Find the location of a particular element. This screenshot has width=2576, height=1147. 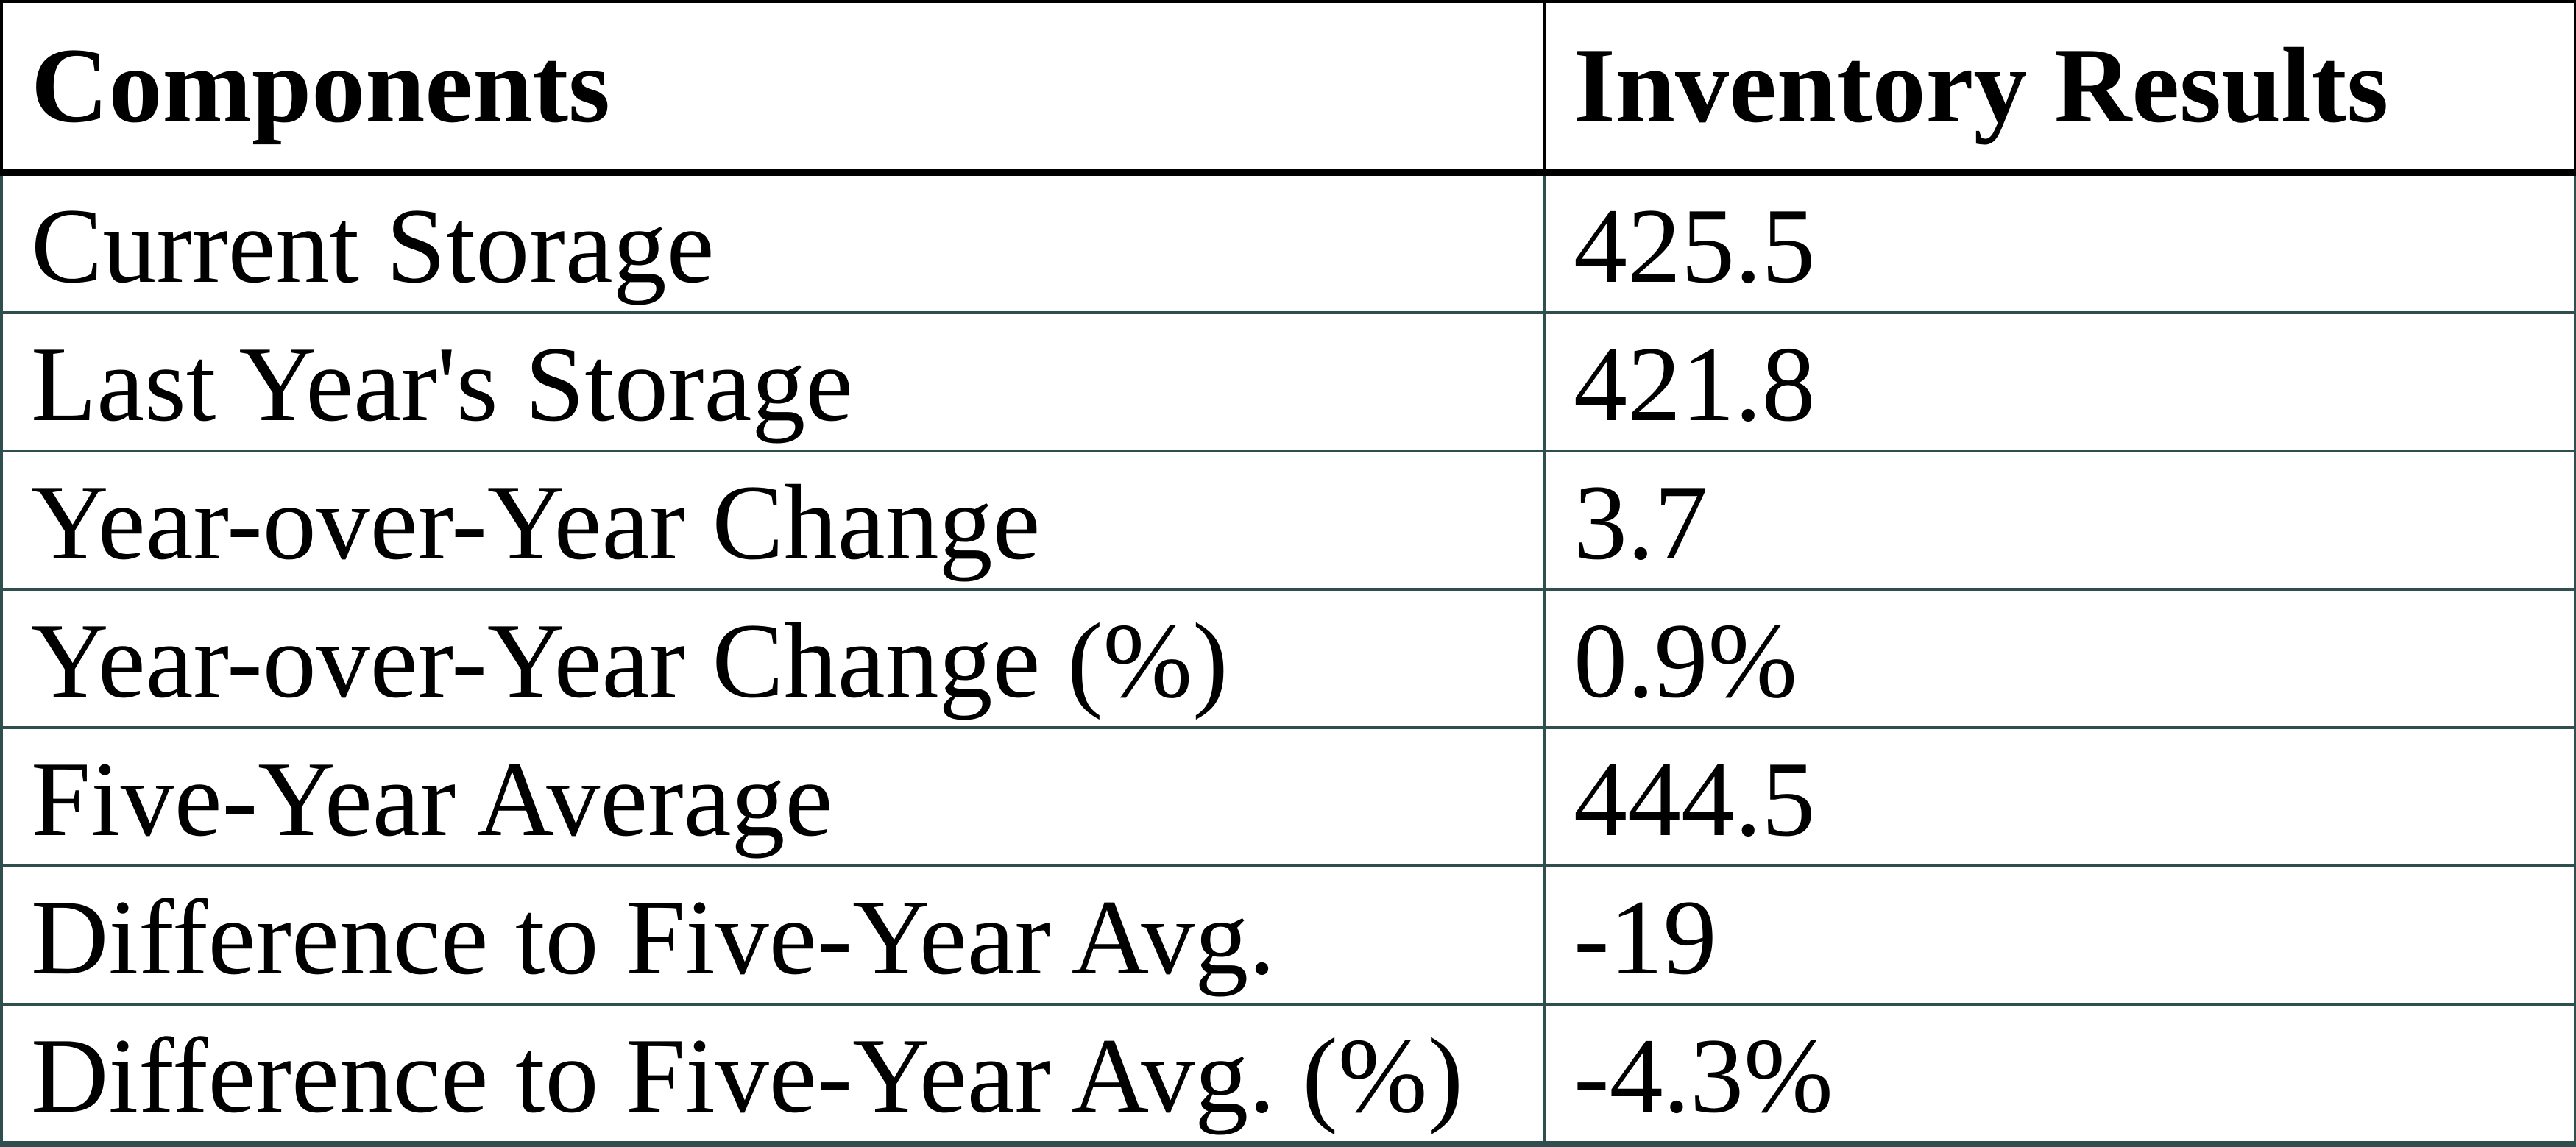

table-row-current-storage: Current Storage 425.5 is located at coordinates (1288, 242).